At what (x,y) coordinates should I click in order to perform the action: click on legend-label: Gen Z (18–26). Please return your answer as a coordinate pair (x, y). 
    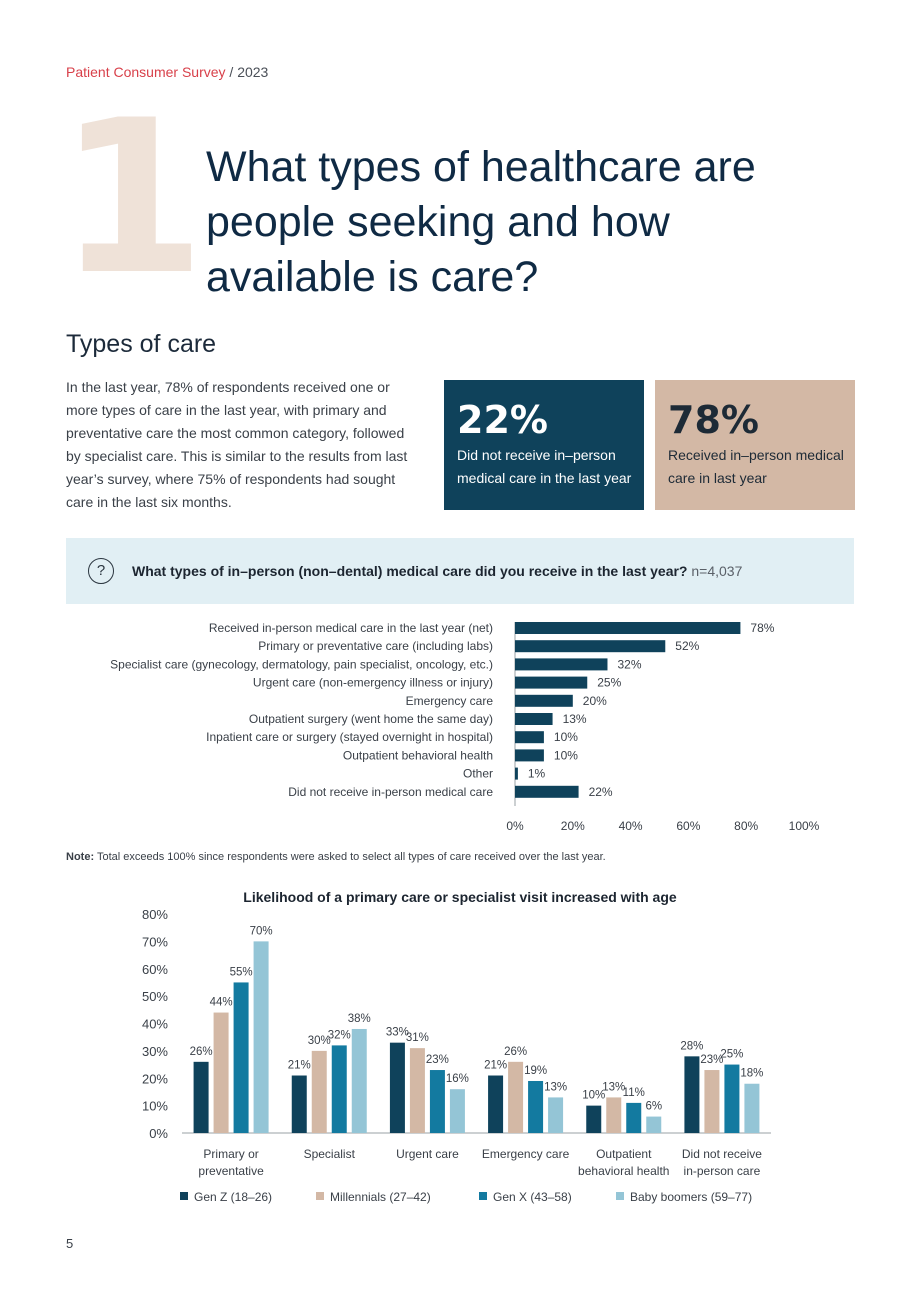
    Looking at the image, I should click on (233, 1197).